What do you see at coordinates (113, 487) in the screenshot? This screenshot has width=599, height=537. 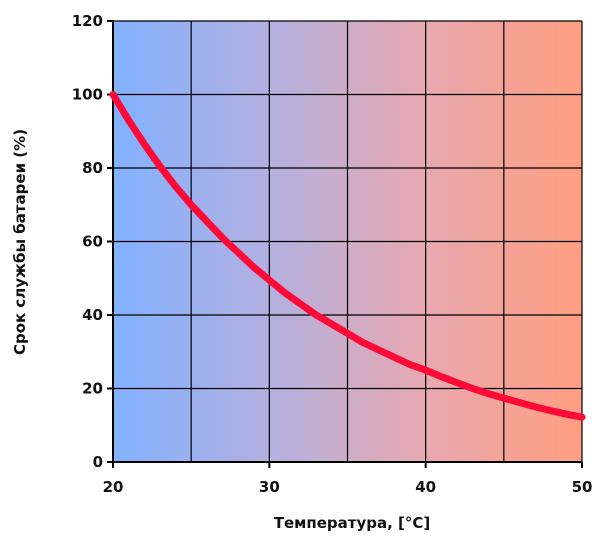 I see `x-tick-label: 20` at bounding box center [113, 487].